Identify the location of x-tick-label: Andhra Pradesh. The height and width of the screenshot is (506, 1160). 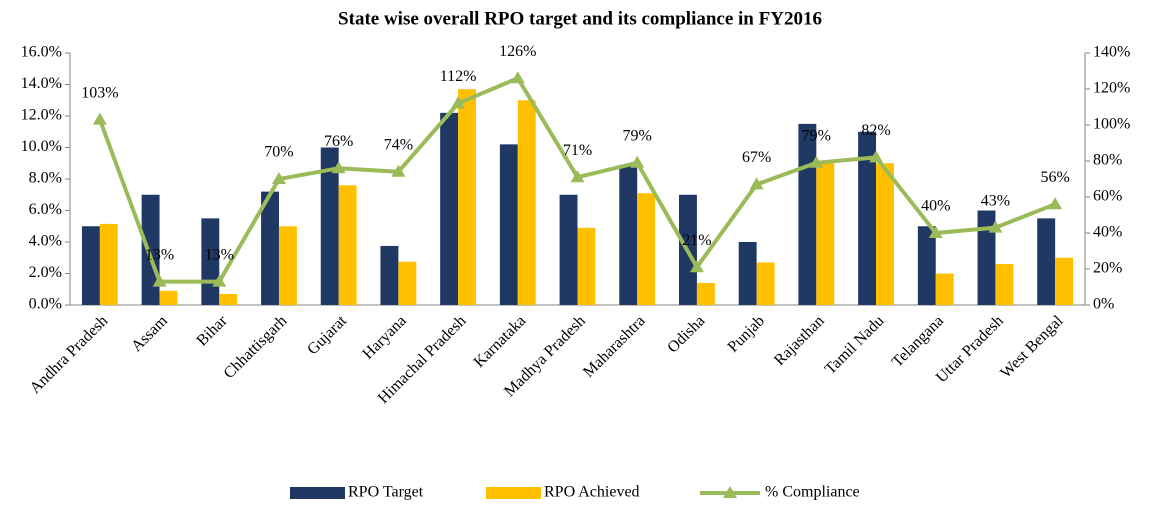
(69, 354).